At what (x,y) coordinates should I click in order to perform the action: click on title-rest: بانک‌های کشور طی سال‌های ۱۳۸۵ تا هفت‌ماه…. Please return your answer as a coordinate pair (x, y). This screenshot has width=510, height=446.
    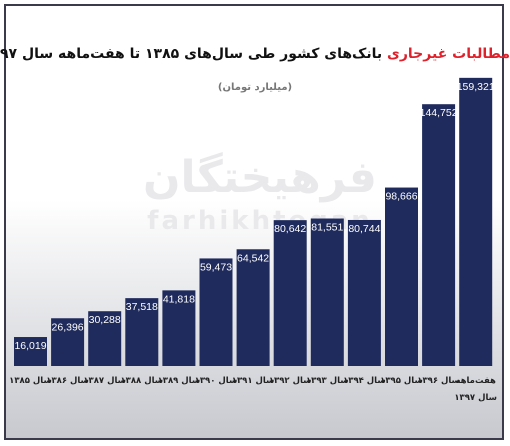
    Looking at the image, I should click on (191, 54).